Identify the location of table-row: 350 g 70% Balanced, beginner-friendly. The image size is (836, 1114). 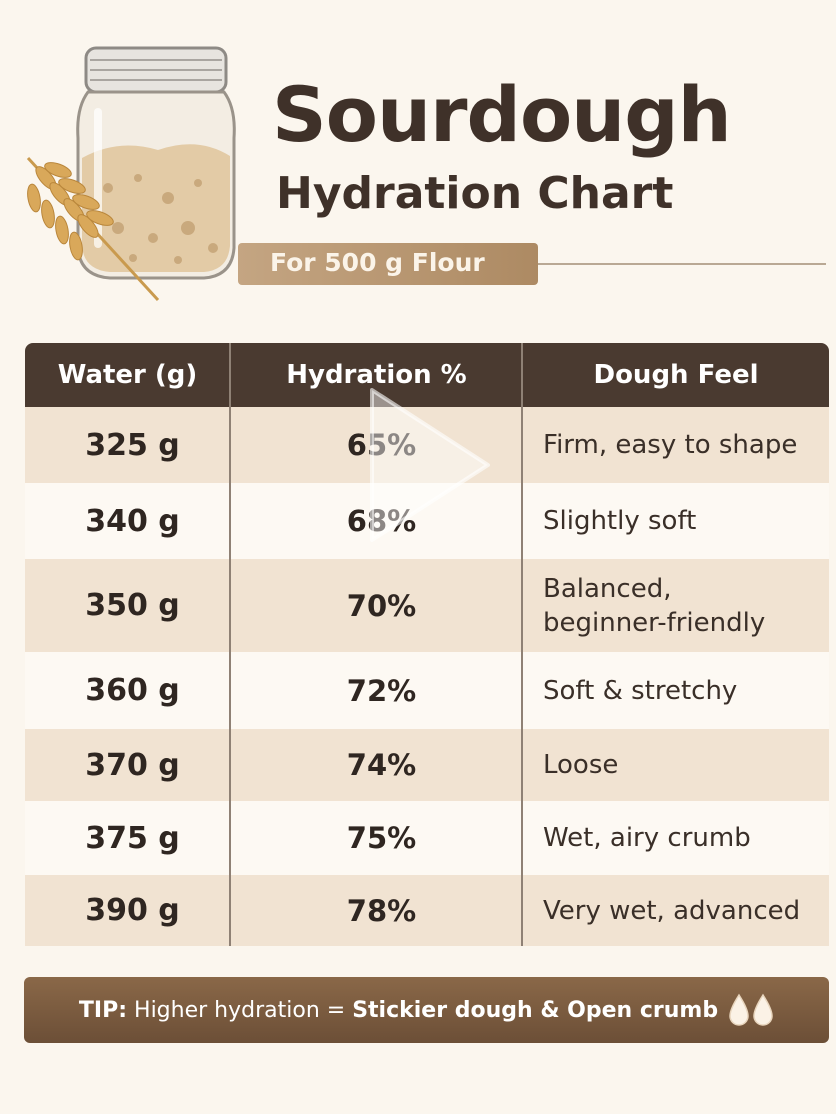
(427, 605).